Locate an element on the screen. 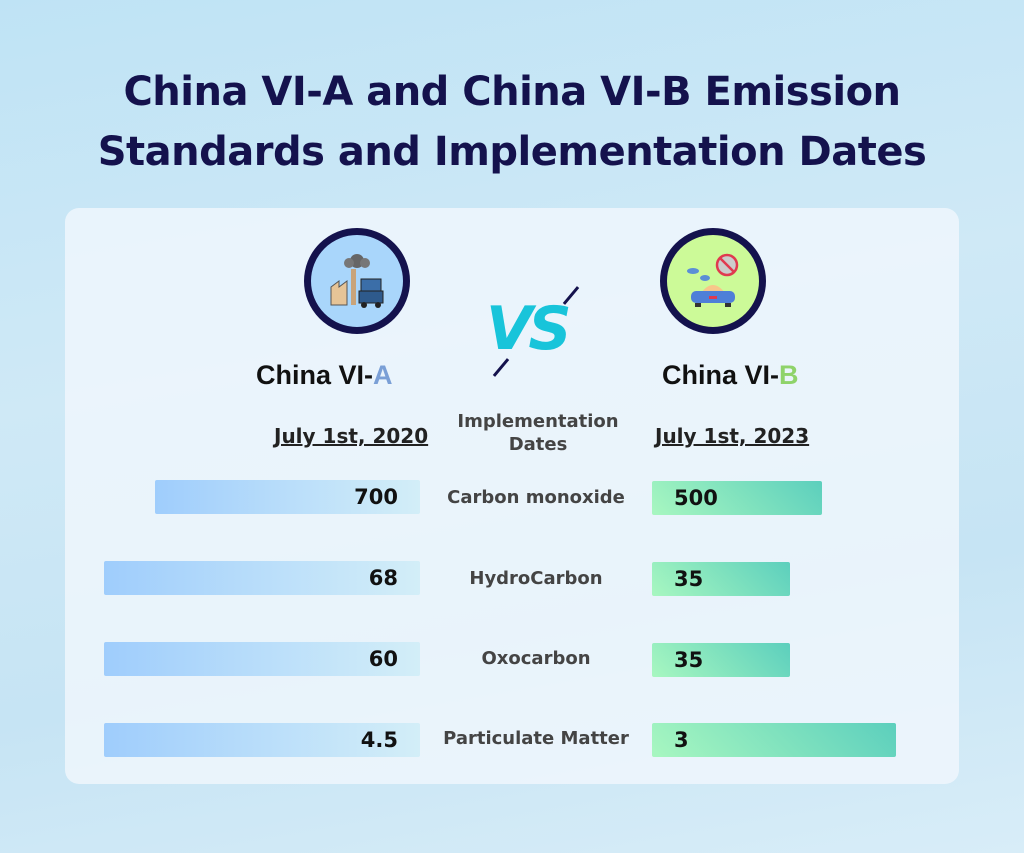 The height and width of the screenshot is (853, 1024). category-label: Oxocarbon is located at coordinates (536, 658).